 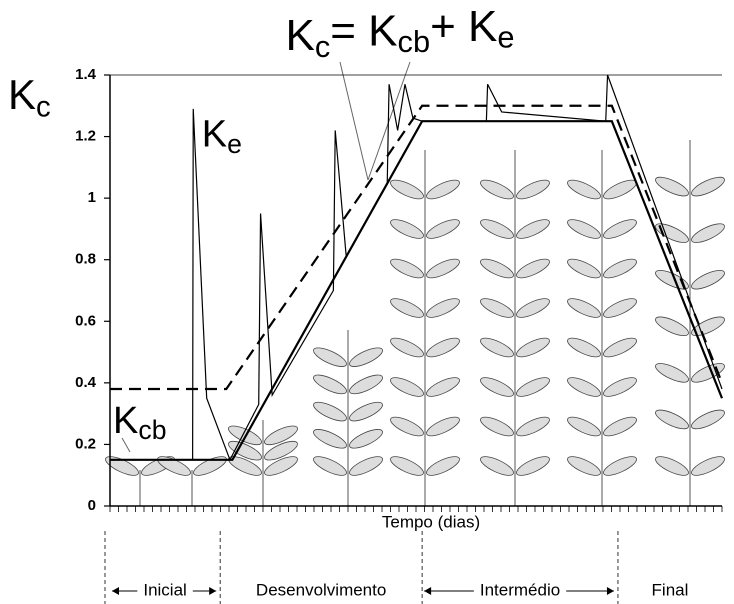 I want to click on chart-title: Kc= Kcb+ Ke, so click(x=400, y=32).